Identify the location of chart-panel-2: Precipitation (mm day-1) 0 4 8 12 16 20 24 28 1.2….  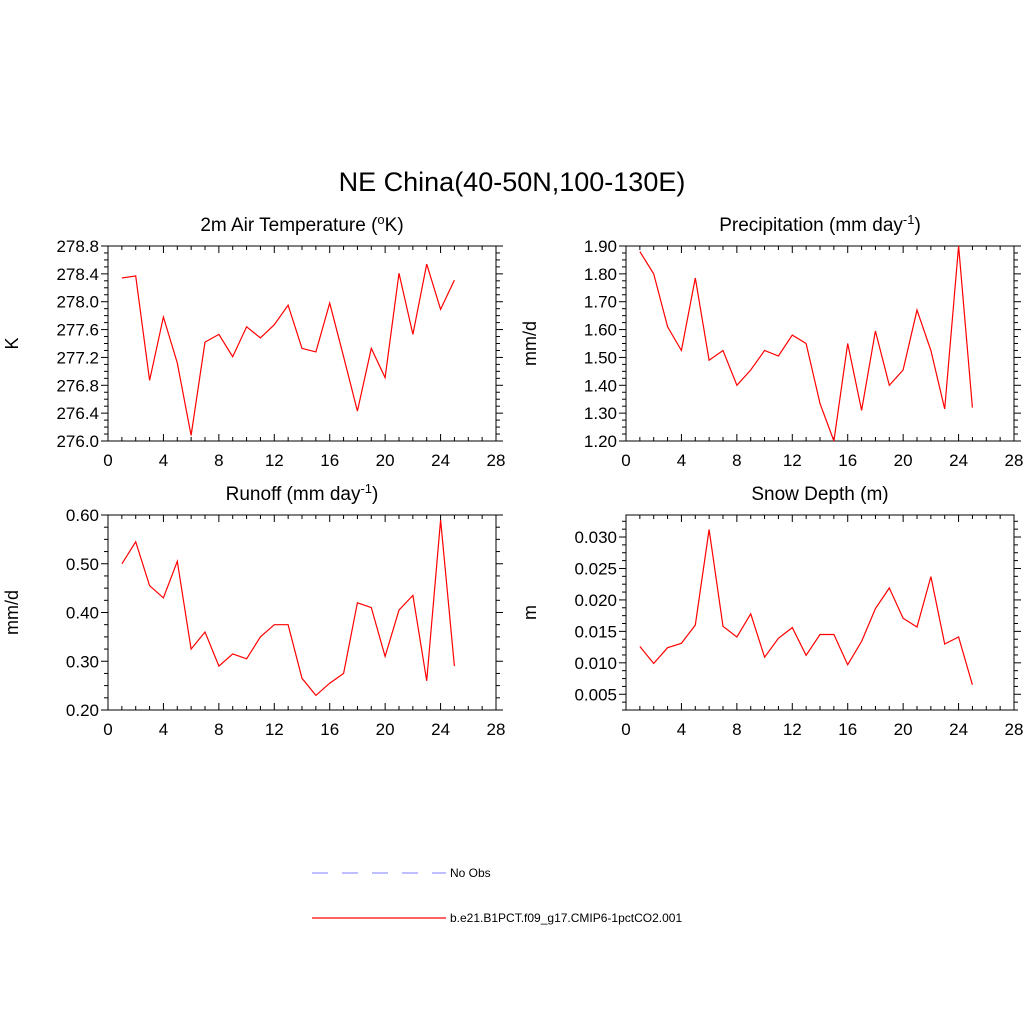
(771, 341).